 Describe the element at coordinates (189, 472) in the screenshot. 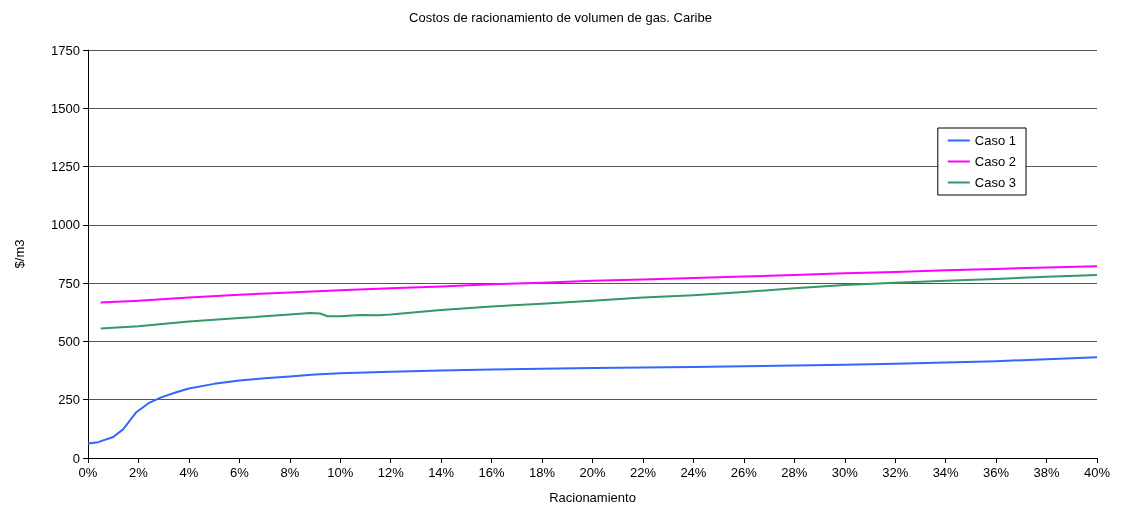

I see `x-tick-label: 4%` at that location.